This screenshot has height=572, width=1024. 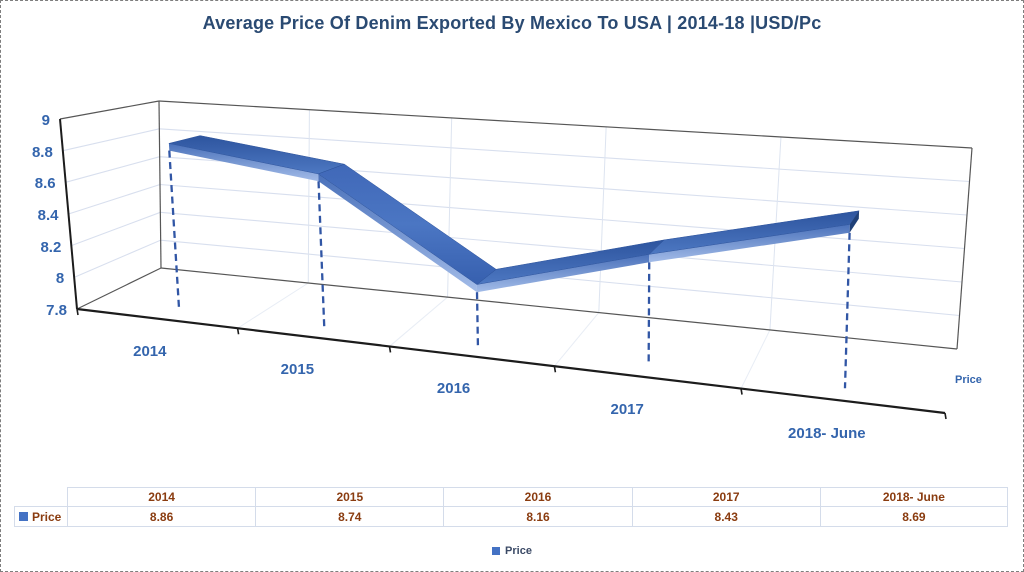 What do you see at coordinates (161, 516) in the screenshot?
I see `table-value-cell: 8.86` at bounding box center [161, 516].